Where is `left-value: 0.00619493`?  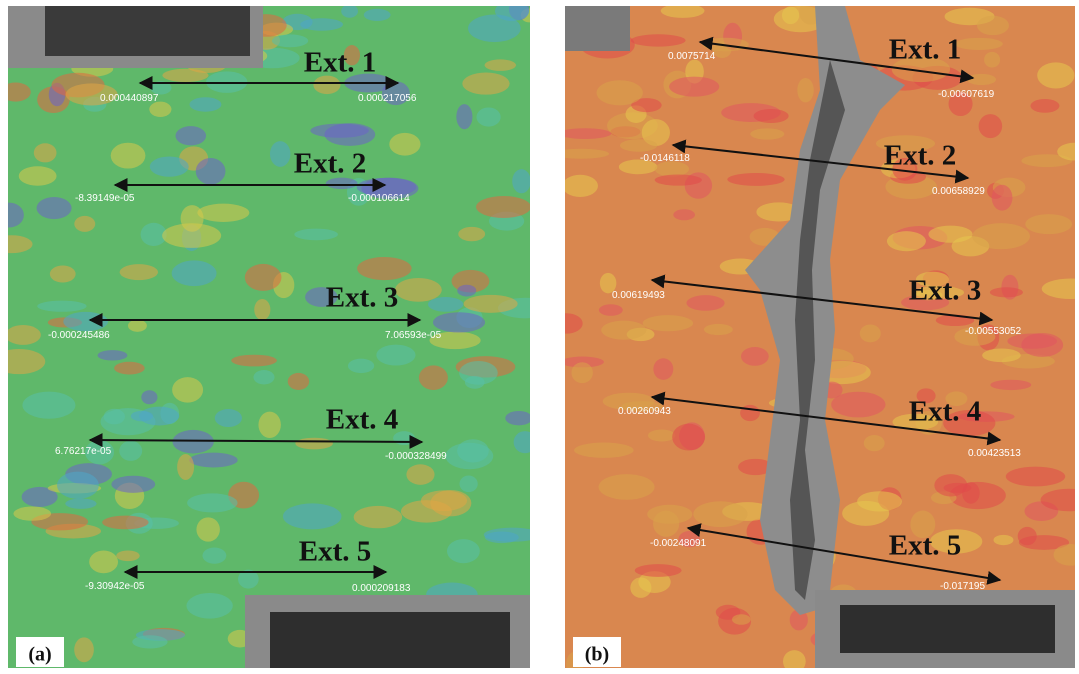 left-value: 0.00619493 is located at coordinates (638, 295).